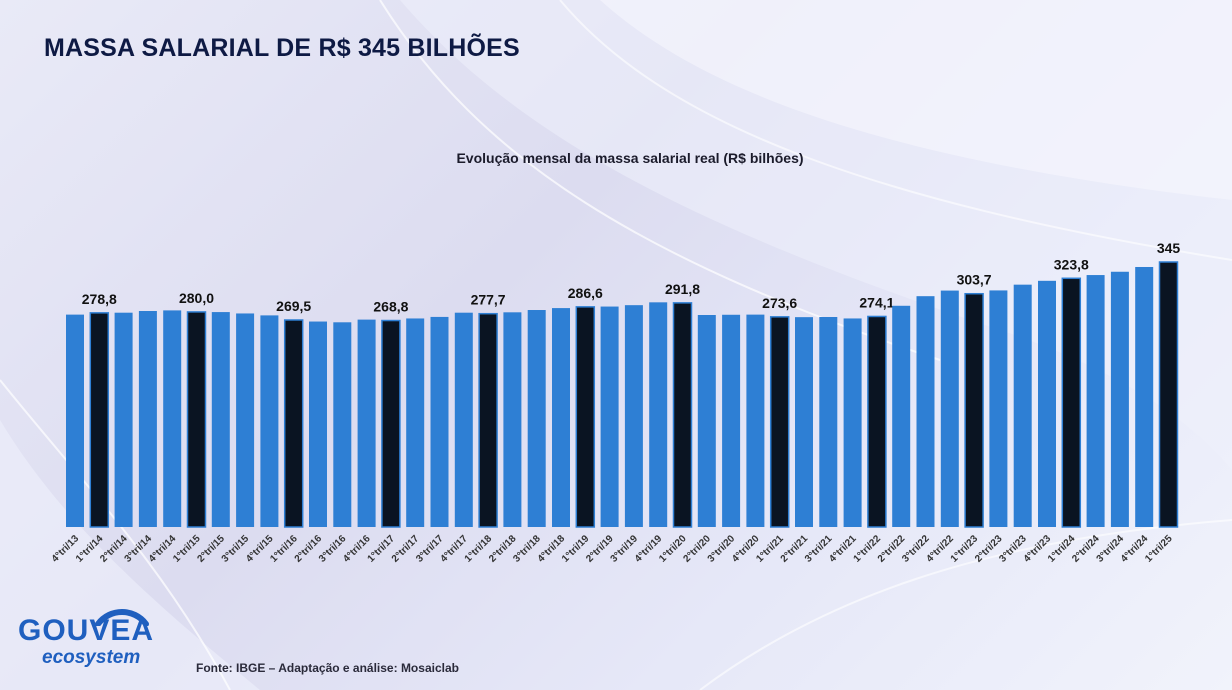 Image resolution: width=1232 pixels, height=690 pixels. I want to click on bar-2°tri/21, so click(804, 422).